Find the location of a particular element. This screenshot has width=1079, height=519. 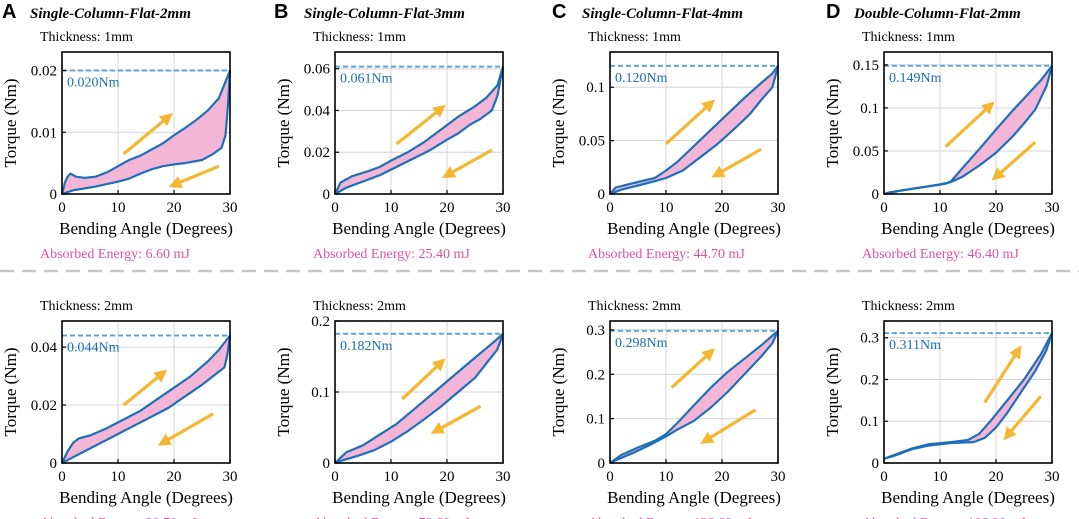

absorbed-energy-label: Absorbed Energy: 106.90 mJ is located at coordinates (944, 517).